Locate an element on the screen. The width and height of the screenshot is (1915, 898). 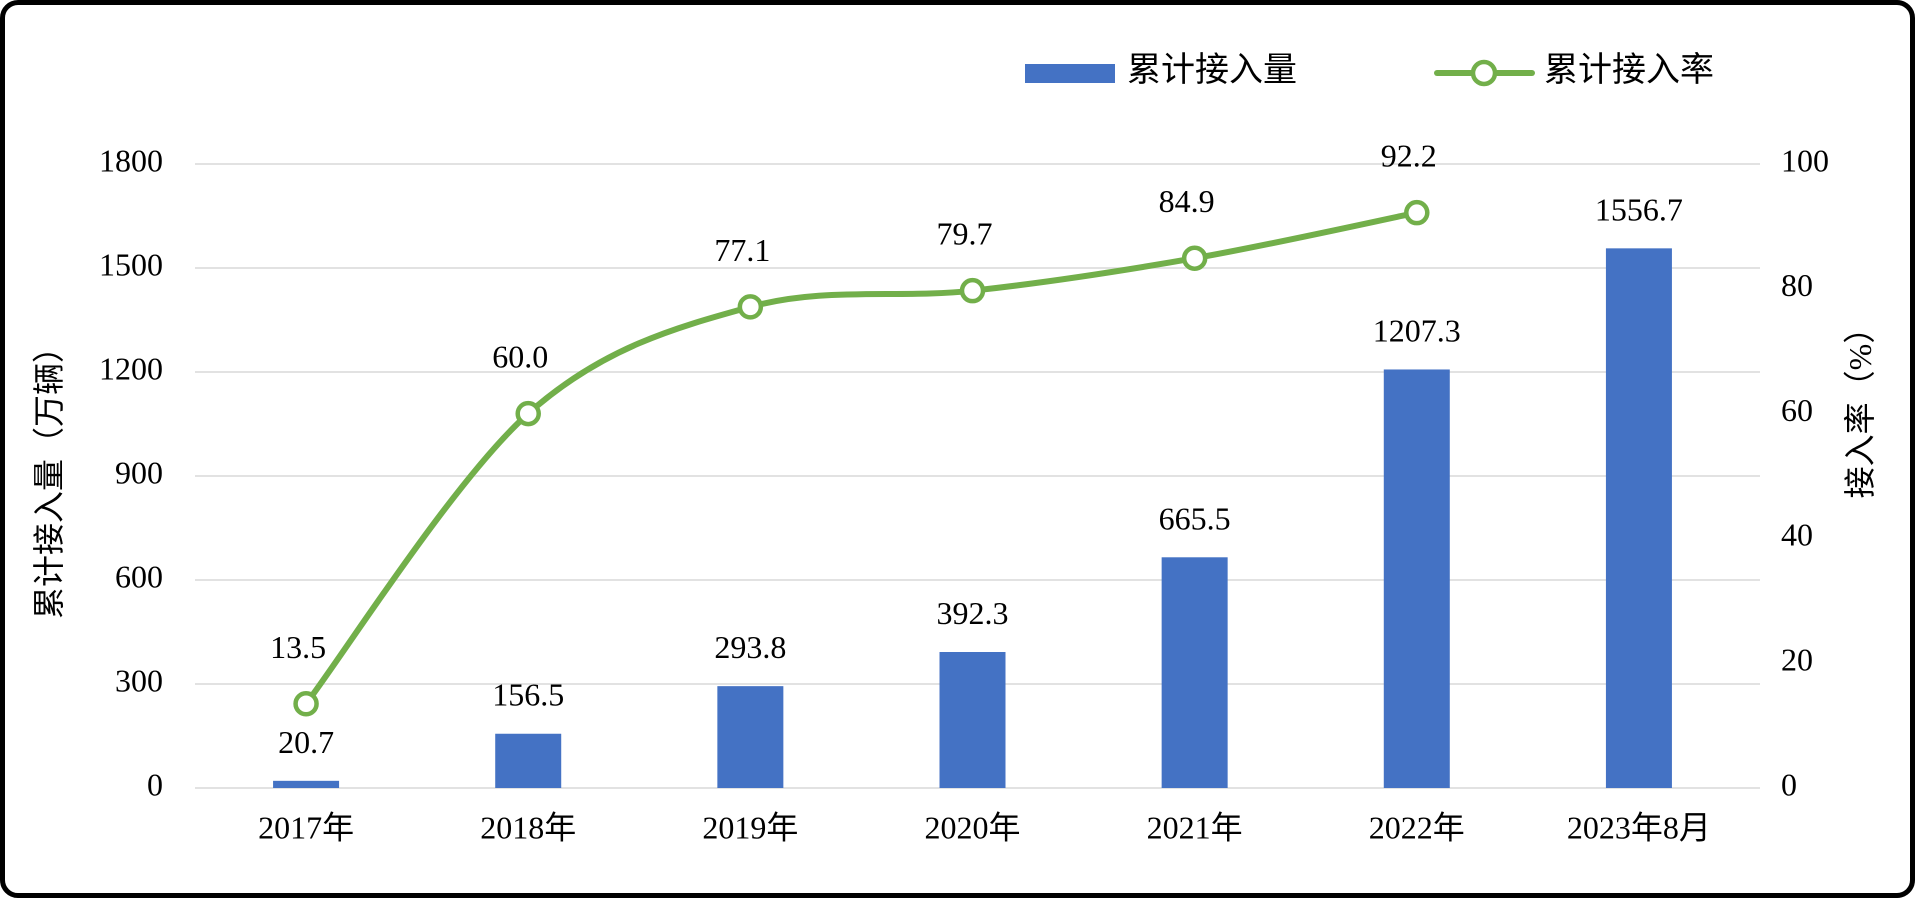
x-axis-label-2021年: 2021年 is located at coordinates (1195, 827).